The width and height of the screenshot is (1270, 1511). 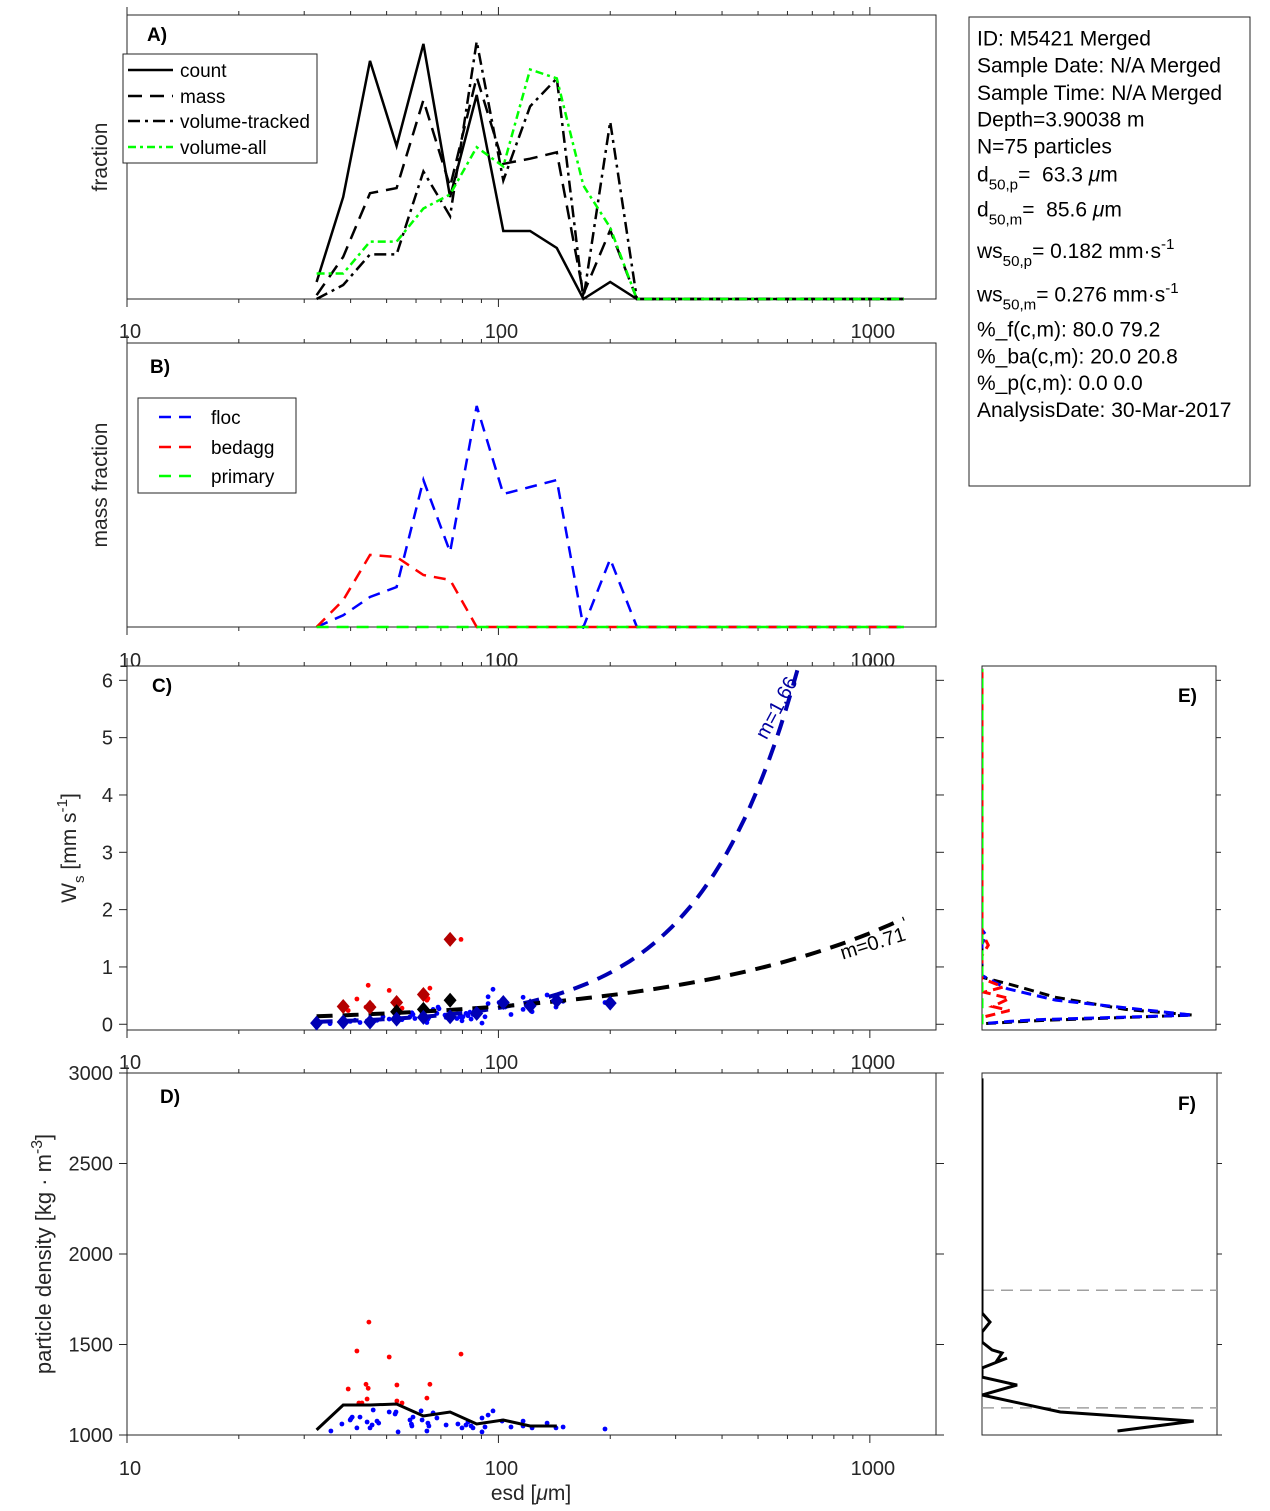 I want to click on info-line: ws50,p= 0.182 mm·s-1, so click(x=1075, y=253).